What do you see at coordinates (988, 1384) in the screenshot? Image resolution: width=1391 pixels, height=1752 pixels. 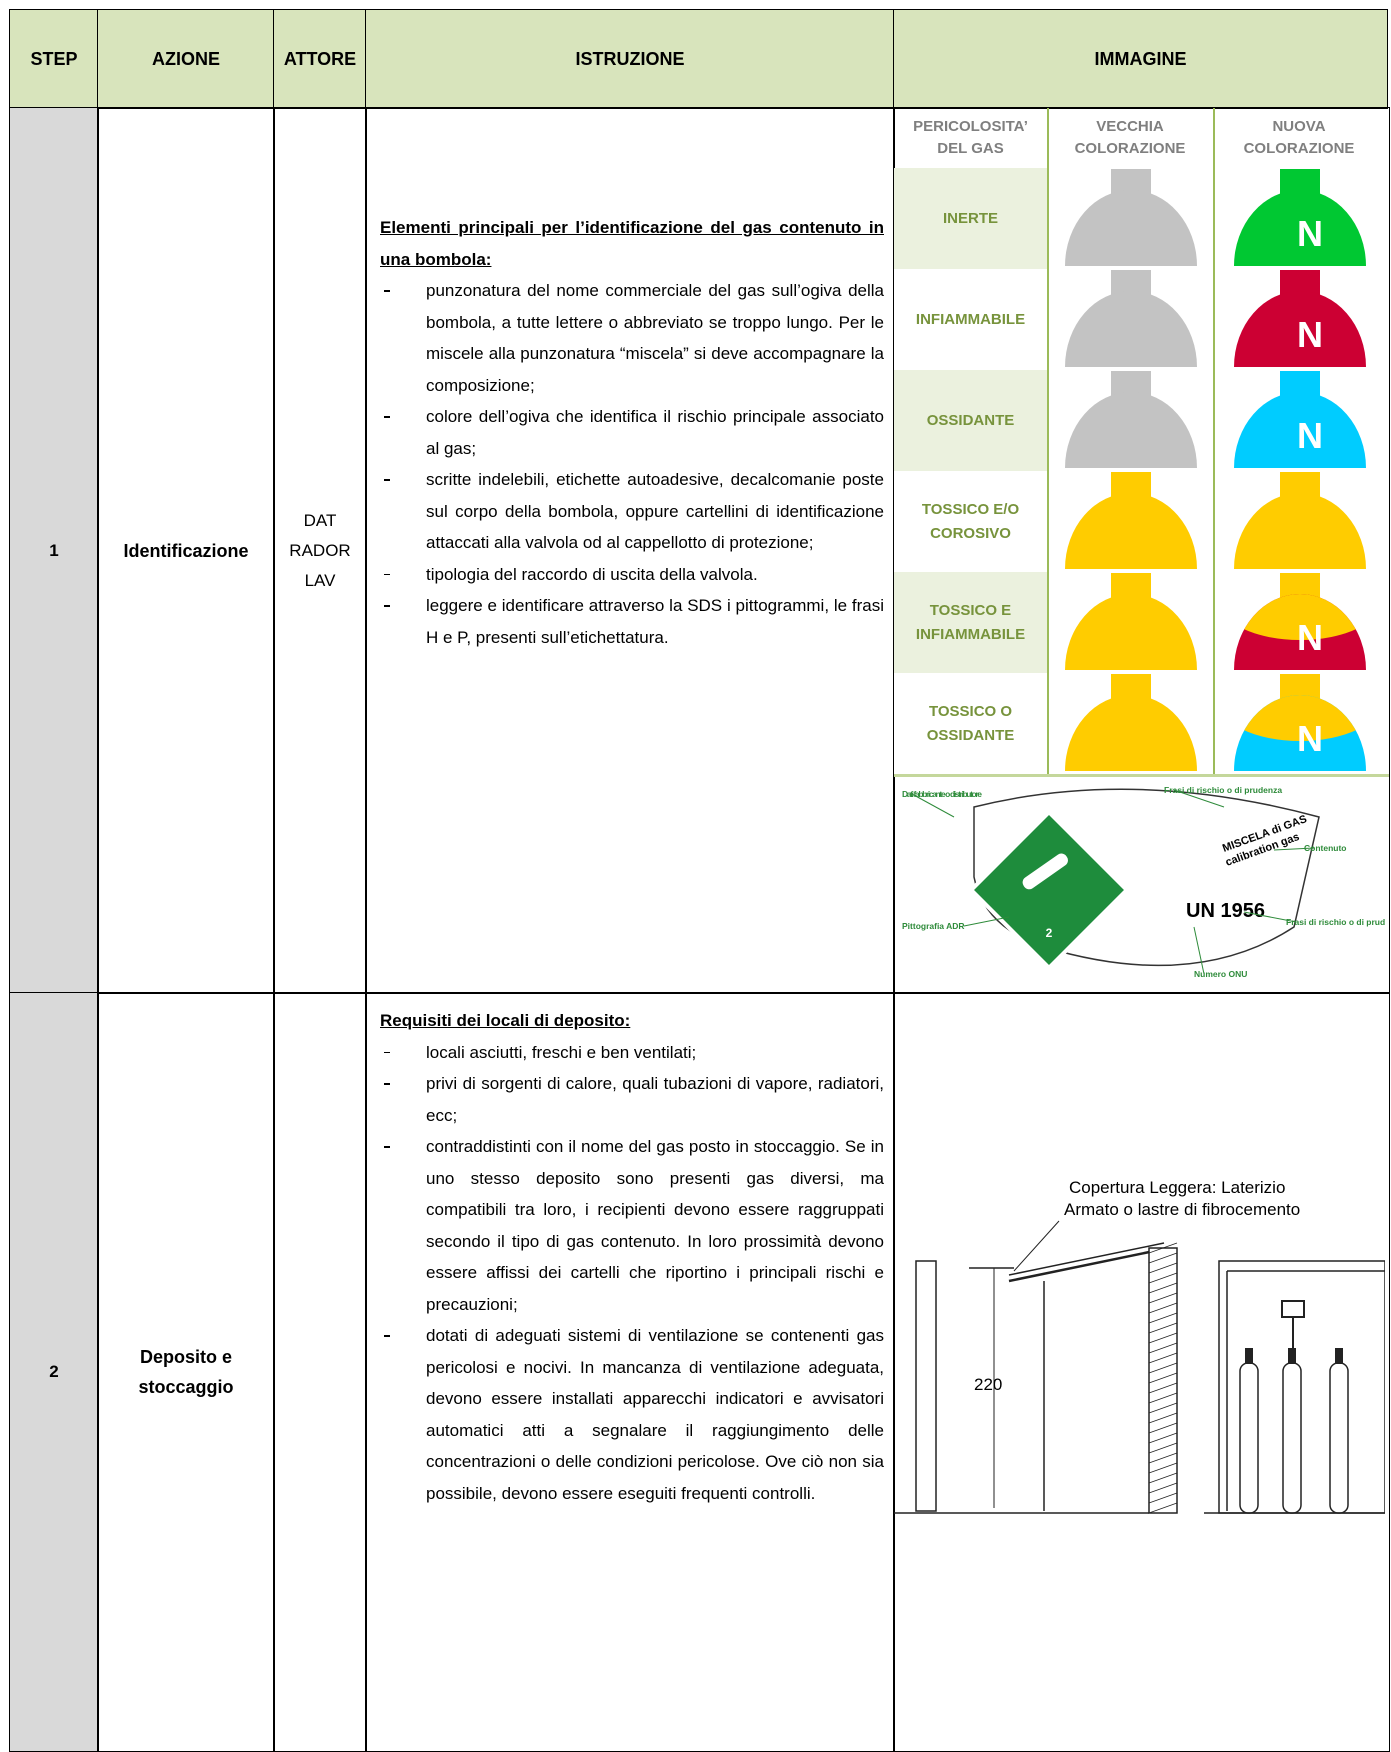 I see `diagram-text: 220` at bounding box center [988, 1384].